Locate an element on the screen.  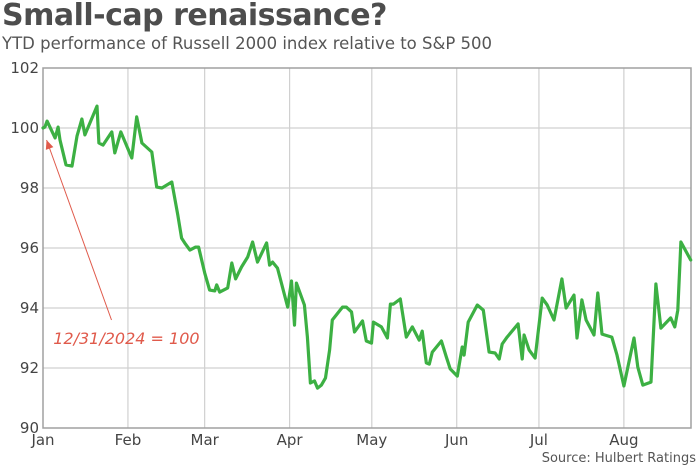
x-tick-label: Jun is located at coordinates (456, 440).